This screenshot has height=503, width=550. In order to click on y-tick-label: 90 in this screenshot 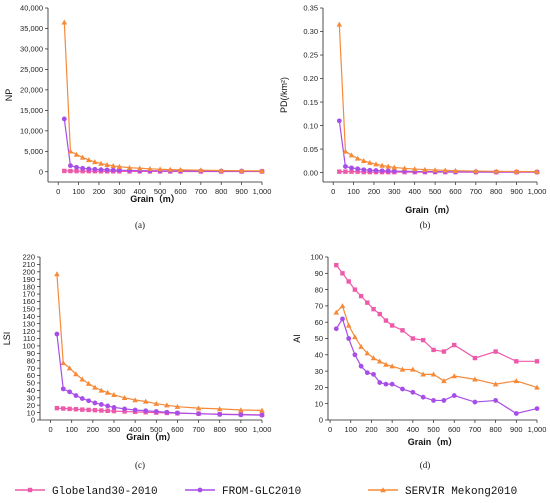, I will do `click(319, 273)`.